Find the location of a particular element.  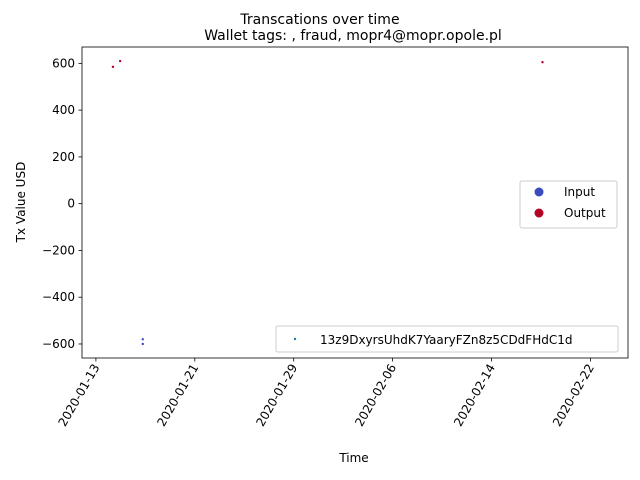

legend-wallet-label: 13z9DxyrsUhdK7YaaryFZn8z5CDdFHdC1d is located at coordinates (446, 340).